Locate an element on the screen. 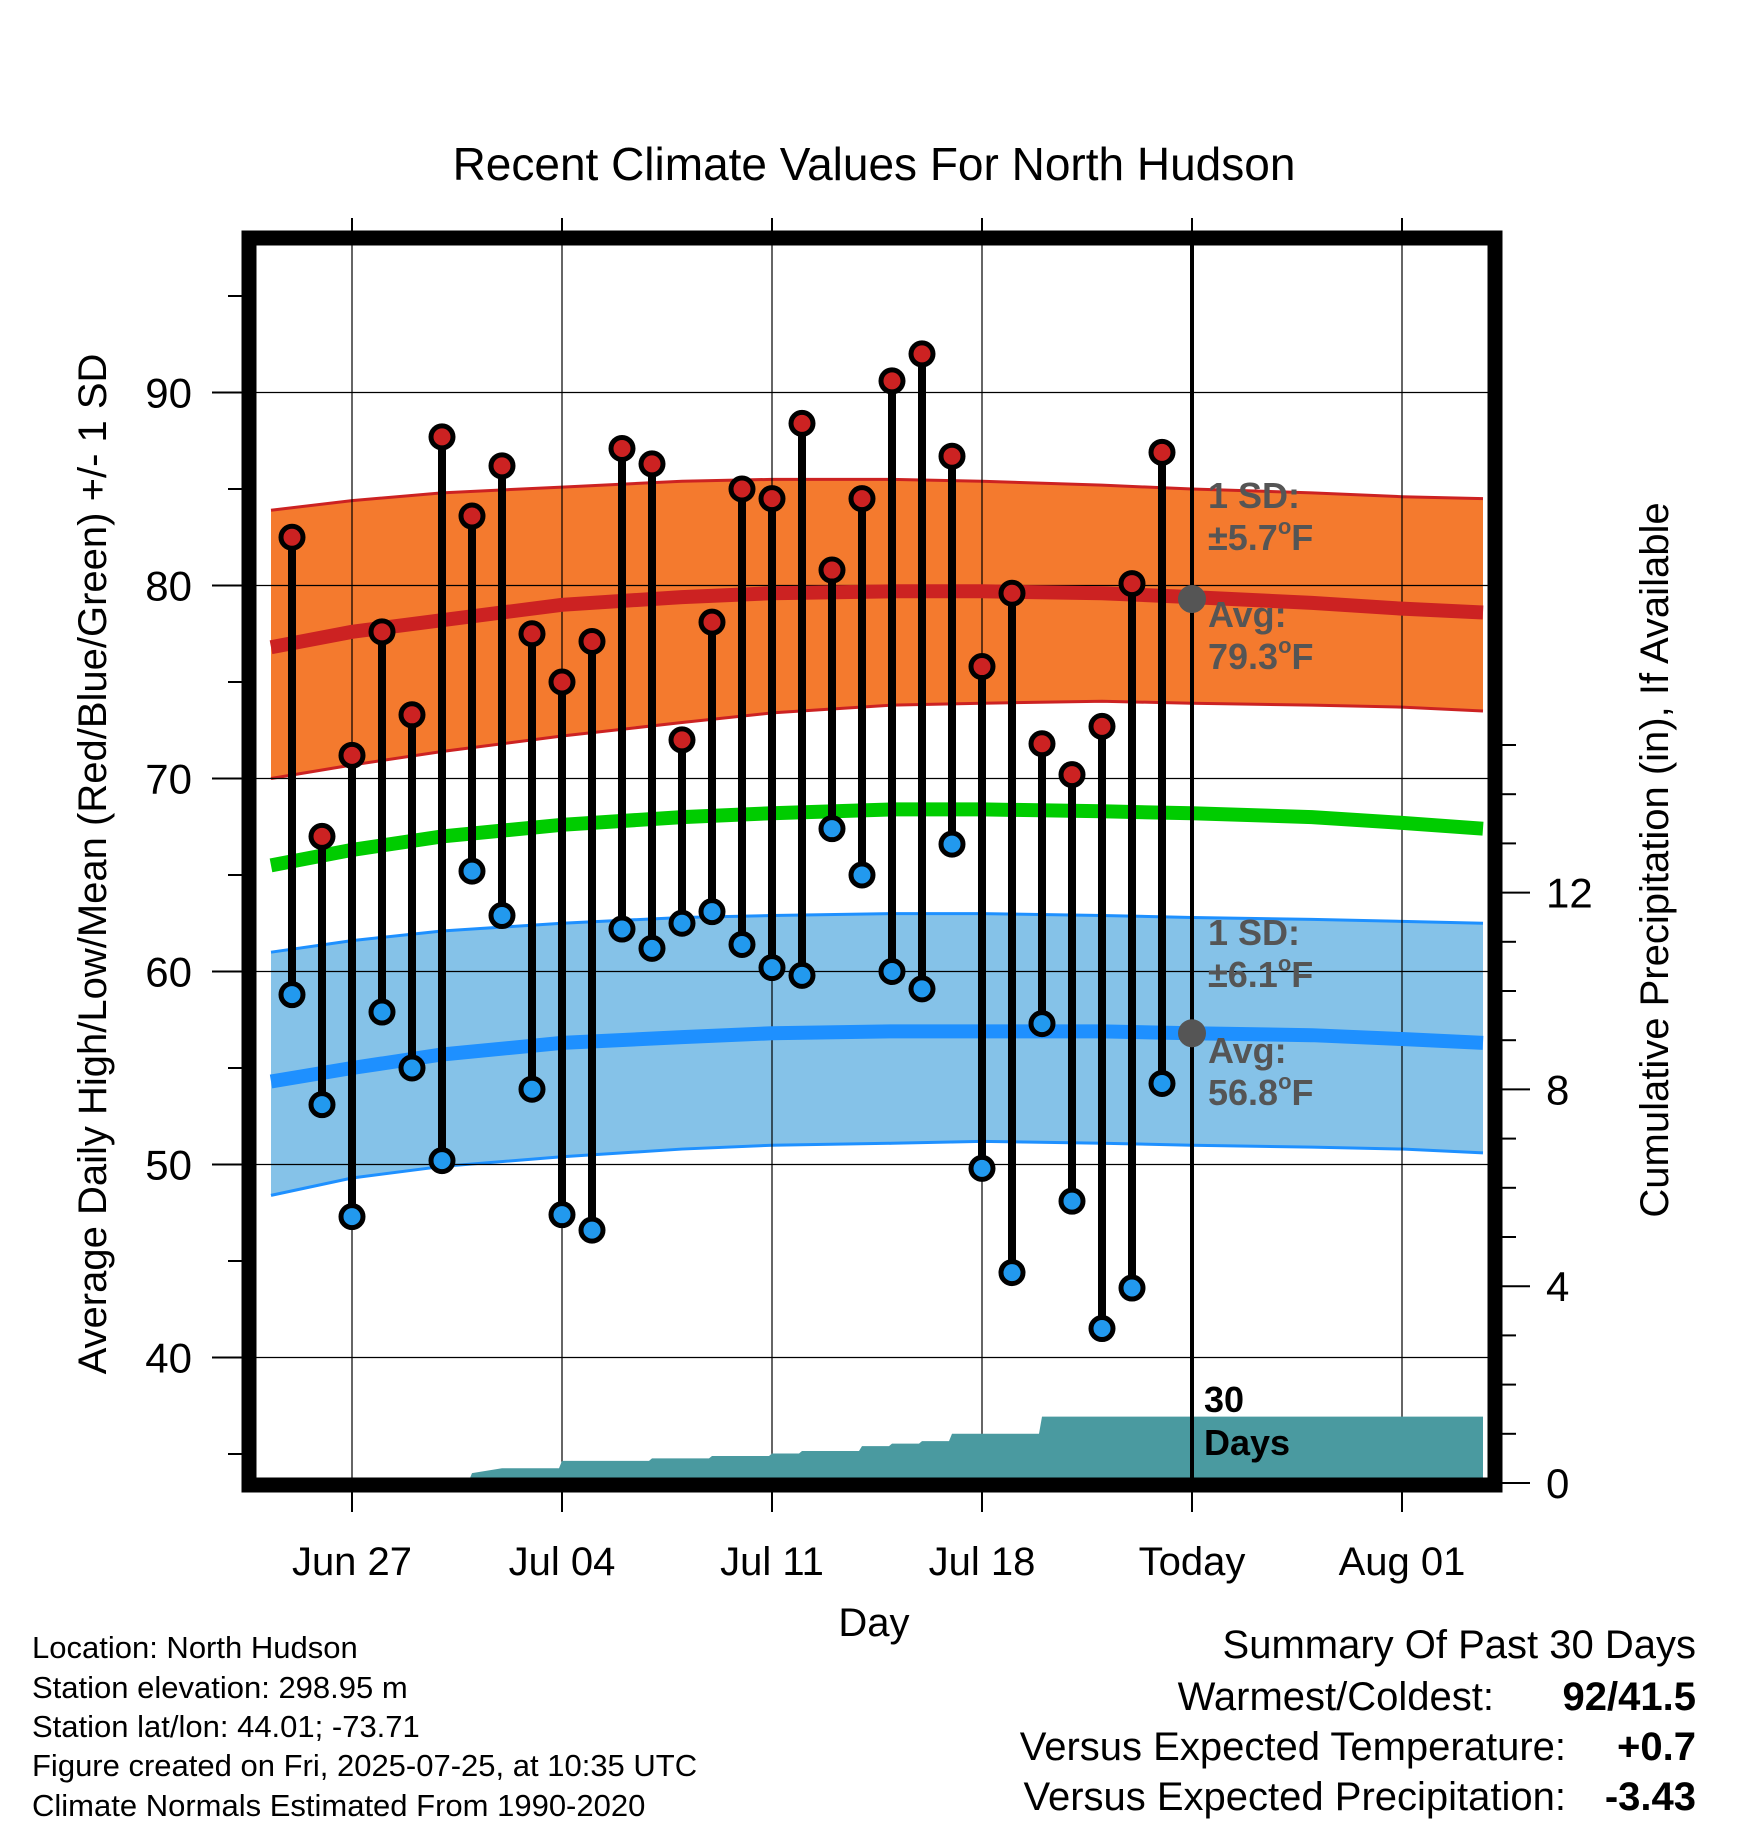  high-sd-number: ±5.7 is located at coordinates (1243, 537).